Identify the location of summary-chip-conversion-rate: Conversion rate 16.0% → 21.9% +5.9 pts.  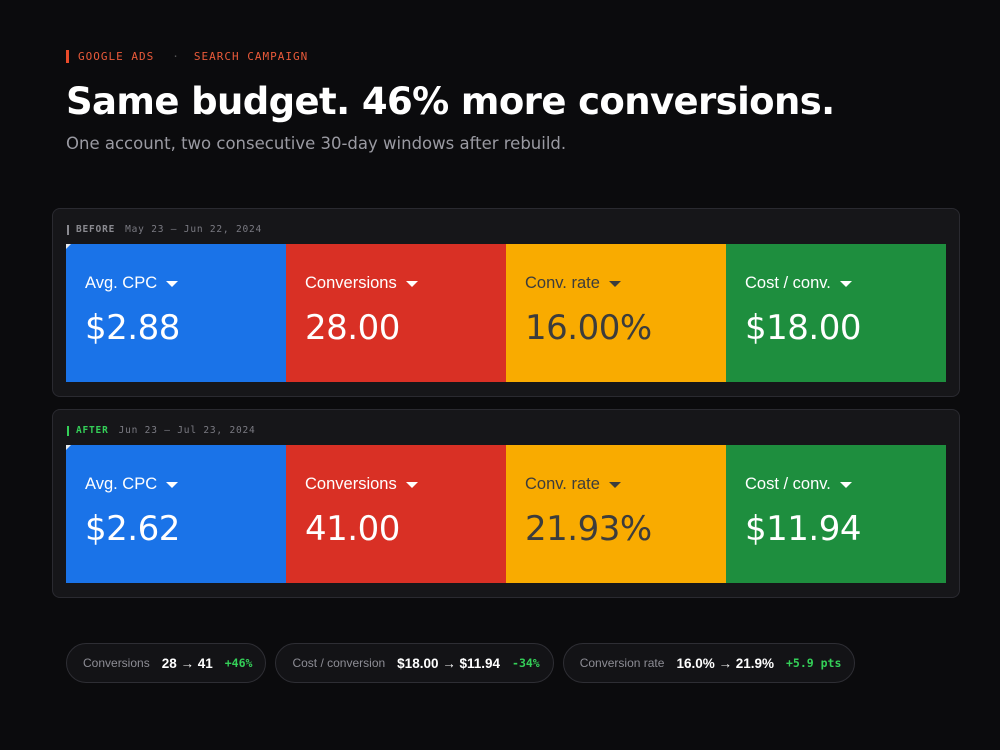
(709, 663).